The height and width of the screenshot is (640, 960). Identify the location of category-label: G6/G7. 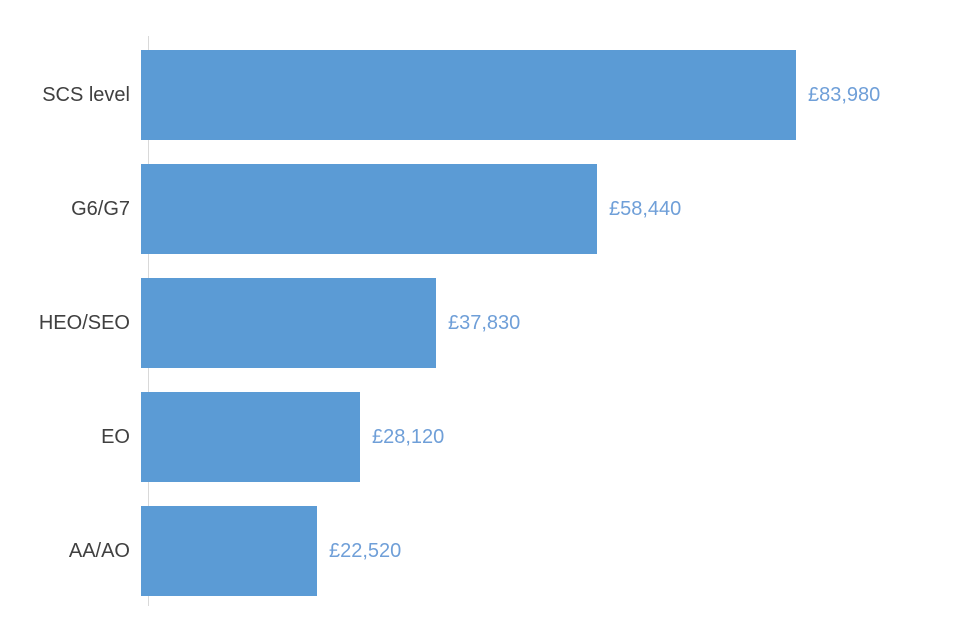
(100, 208).